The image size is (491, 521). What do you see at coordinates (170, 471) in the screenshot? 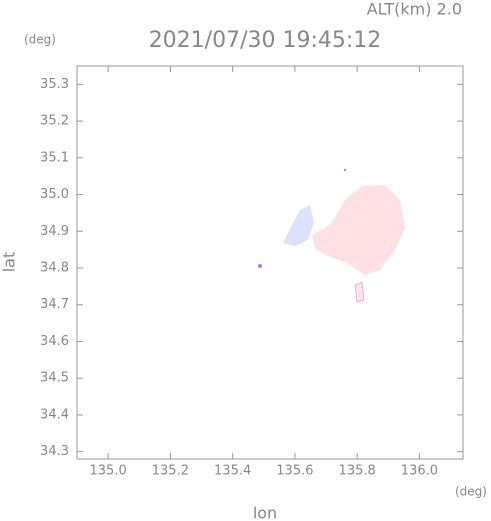
I see `x-tick-label: 135.2` at bounding box center [170, 471].